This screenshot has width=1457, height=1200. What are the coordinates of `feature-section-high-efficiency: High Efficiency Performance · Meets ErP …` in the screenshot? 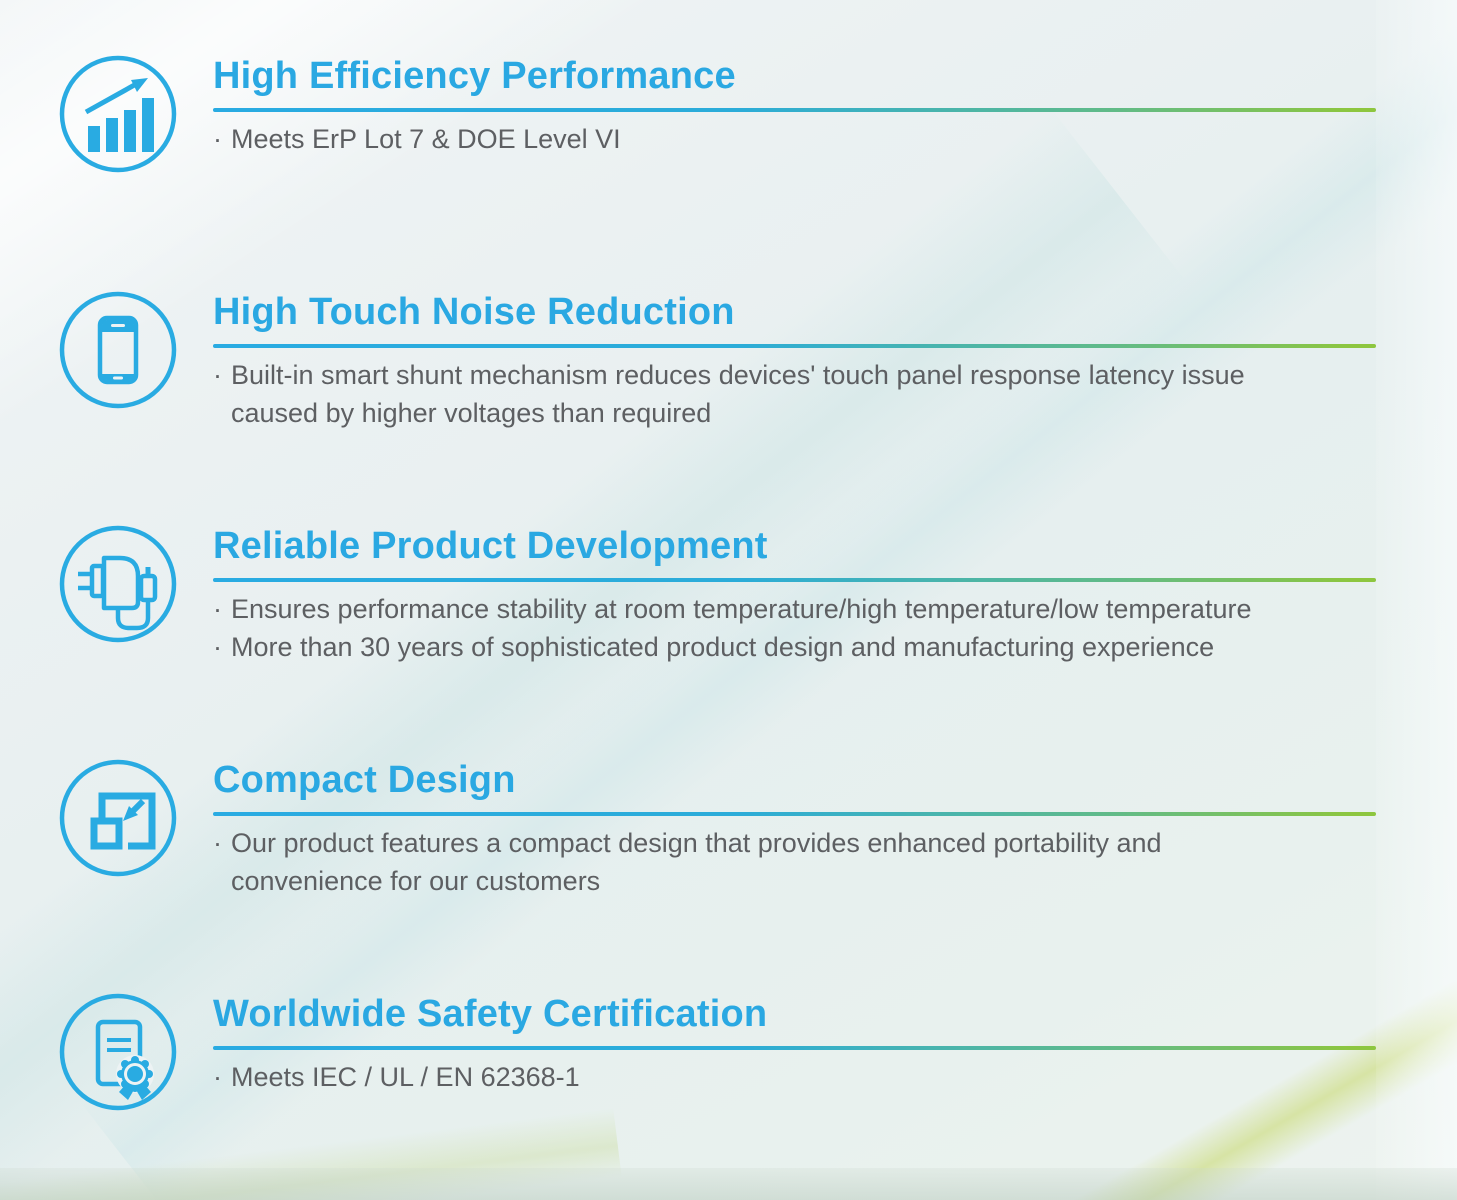 It's located at (718, 113).